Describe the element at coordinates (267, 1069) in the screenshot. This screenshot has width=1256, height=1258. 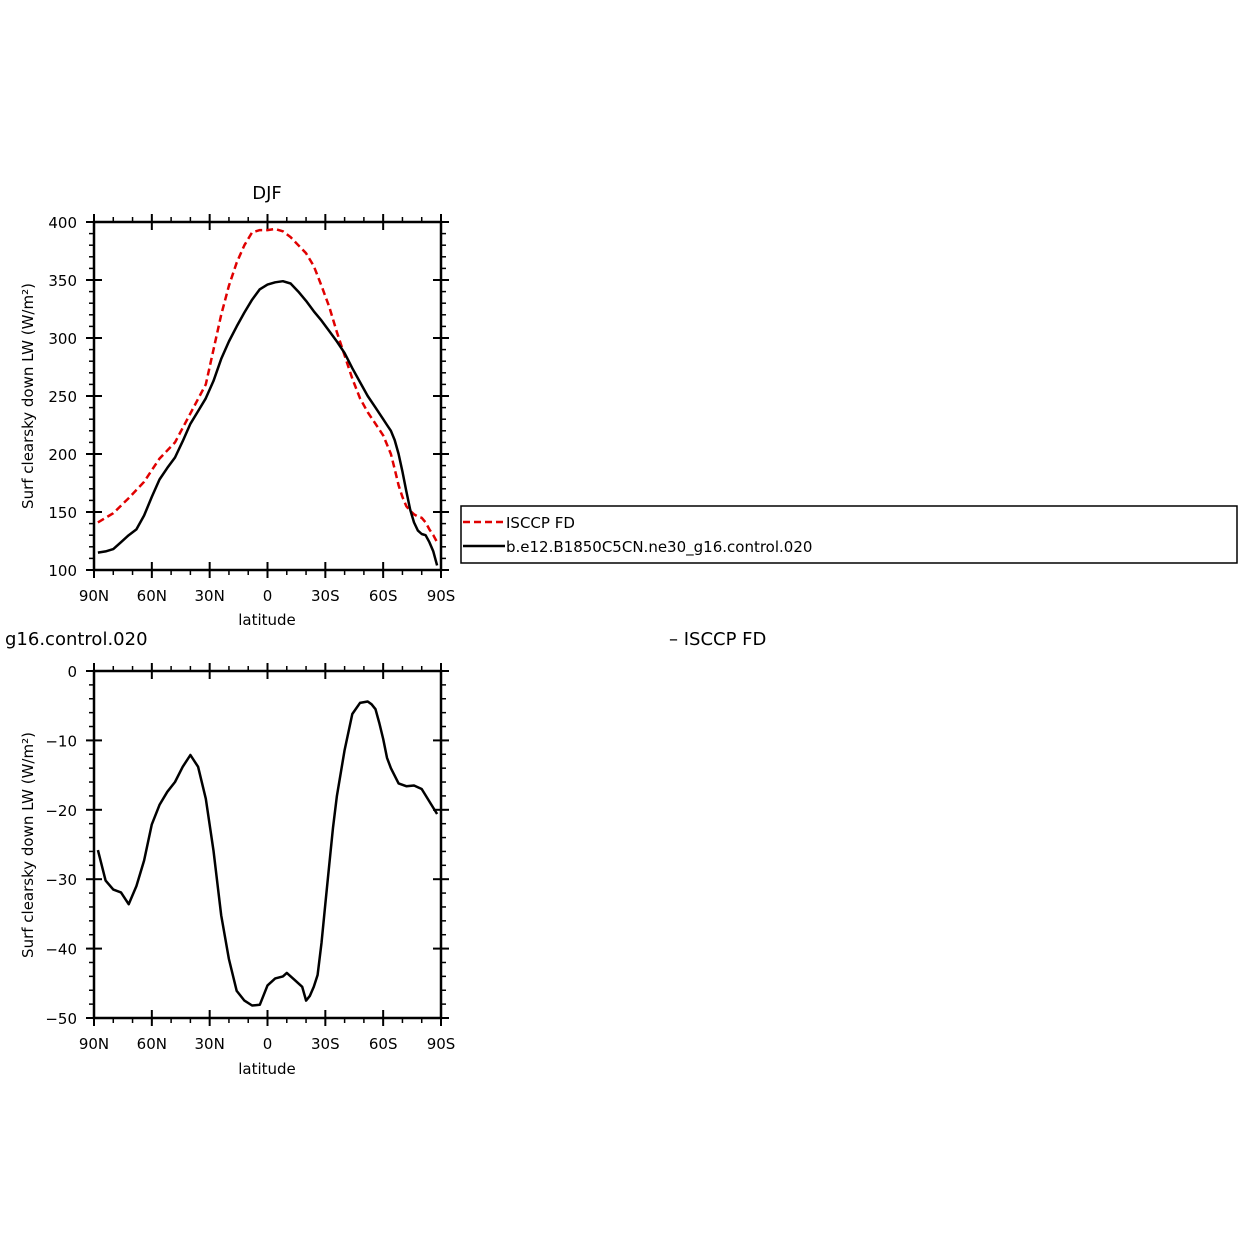
I see `bottom-x-axis-label: latitude` at that location.